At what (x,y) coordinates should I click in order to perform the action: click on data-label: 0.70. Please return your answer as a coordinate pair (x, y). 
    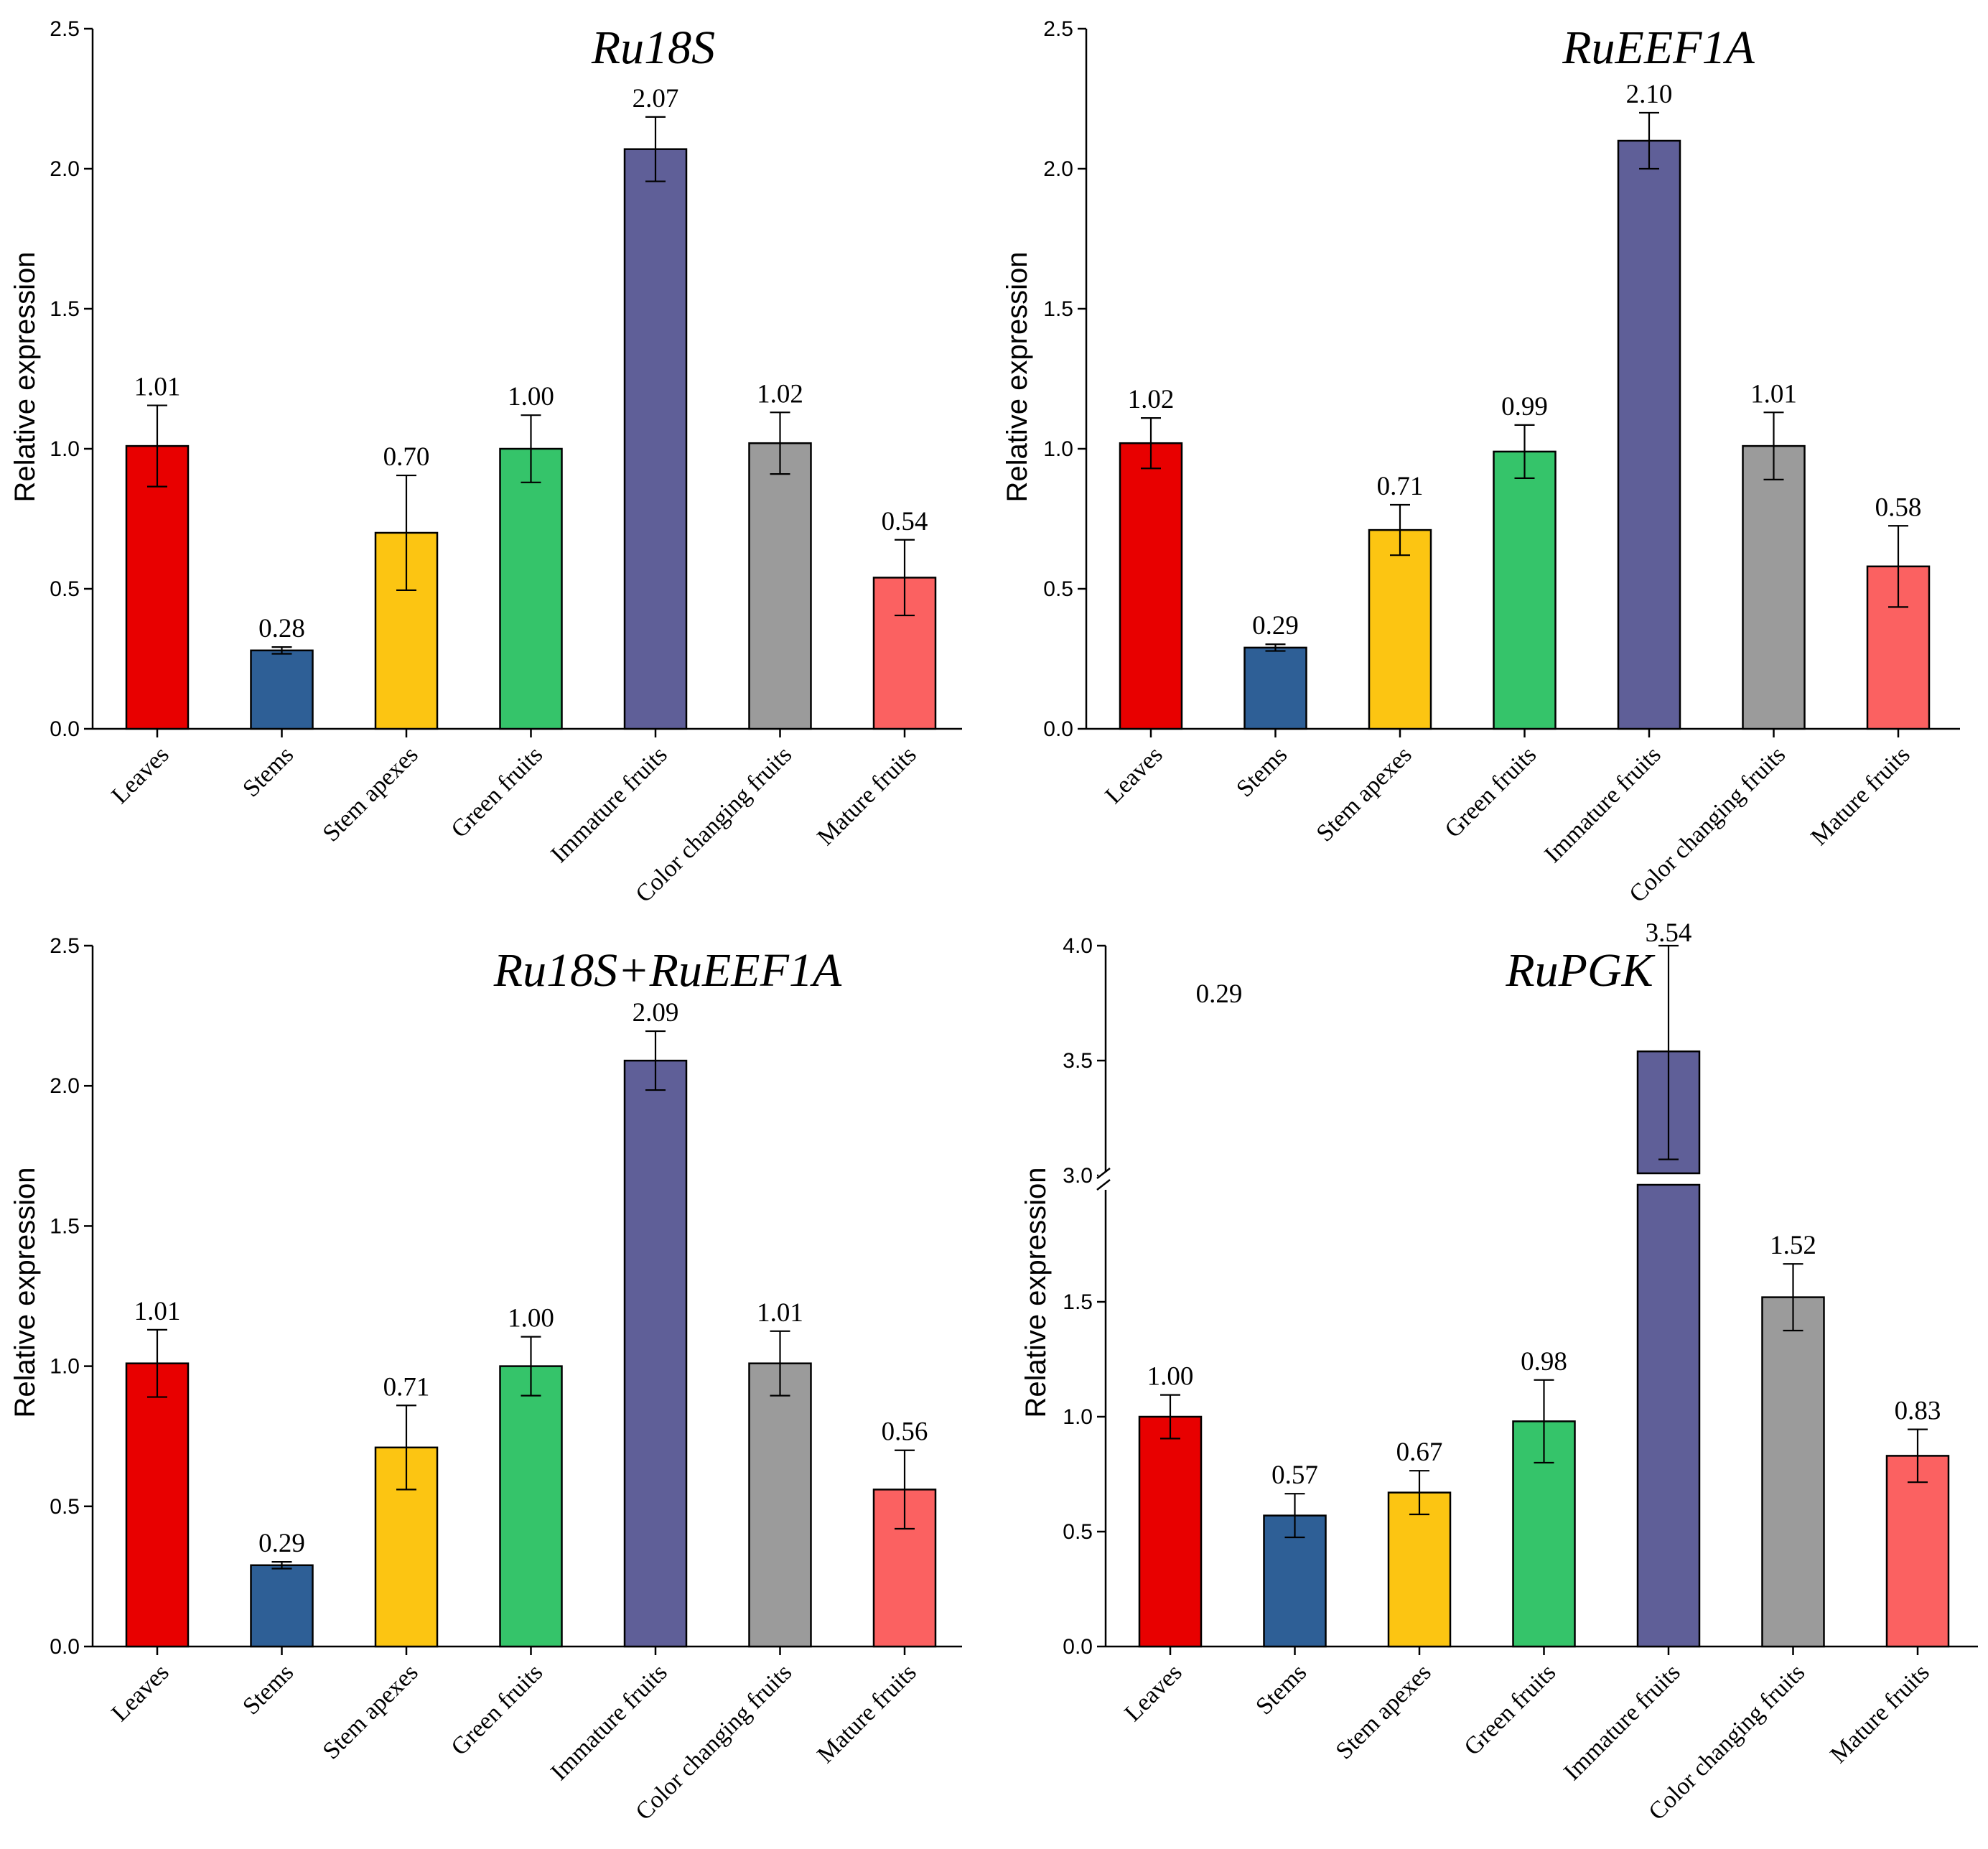
    Looking at the image, I should click on (406, 457).